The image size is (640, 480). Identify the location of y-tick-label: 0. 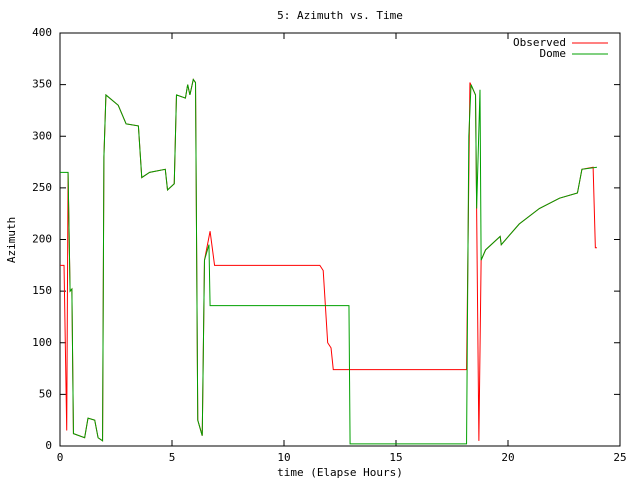
(48, 445).